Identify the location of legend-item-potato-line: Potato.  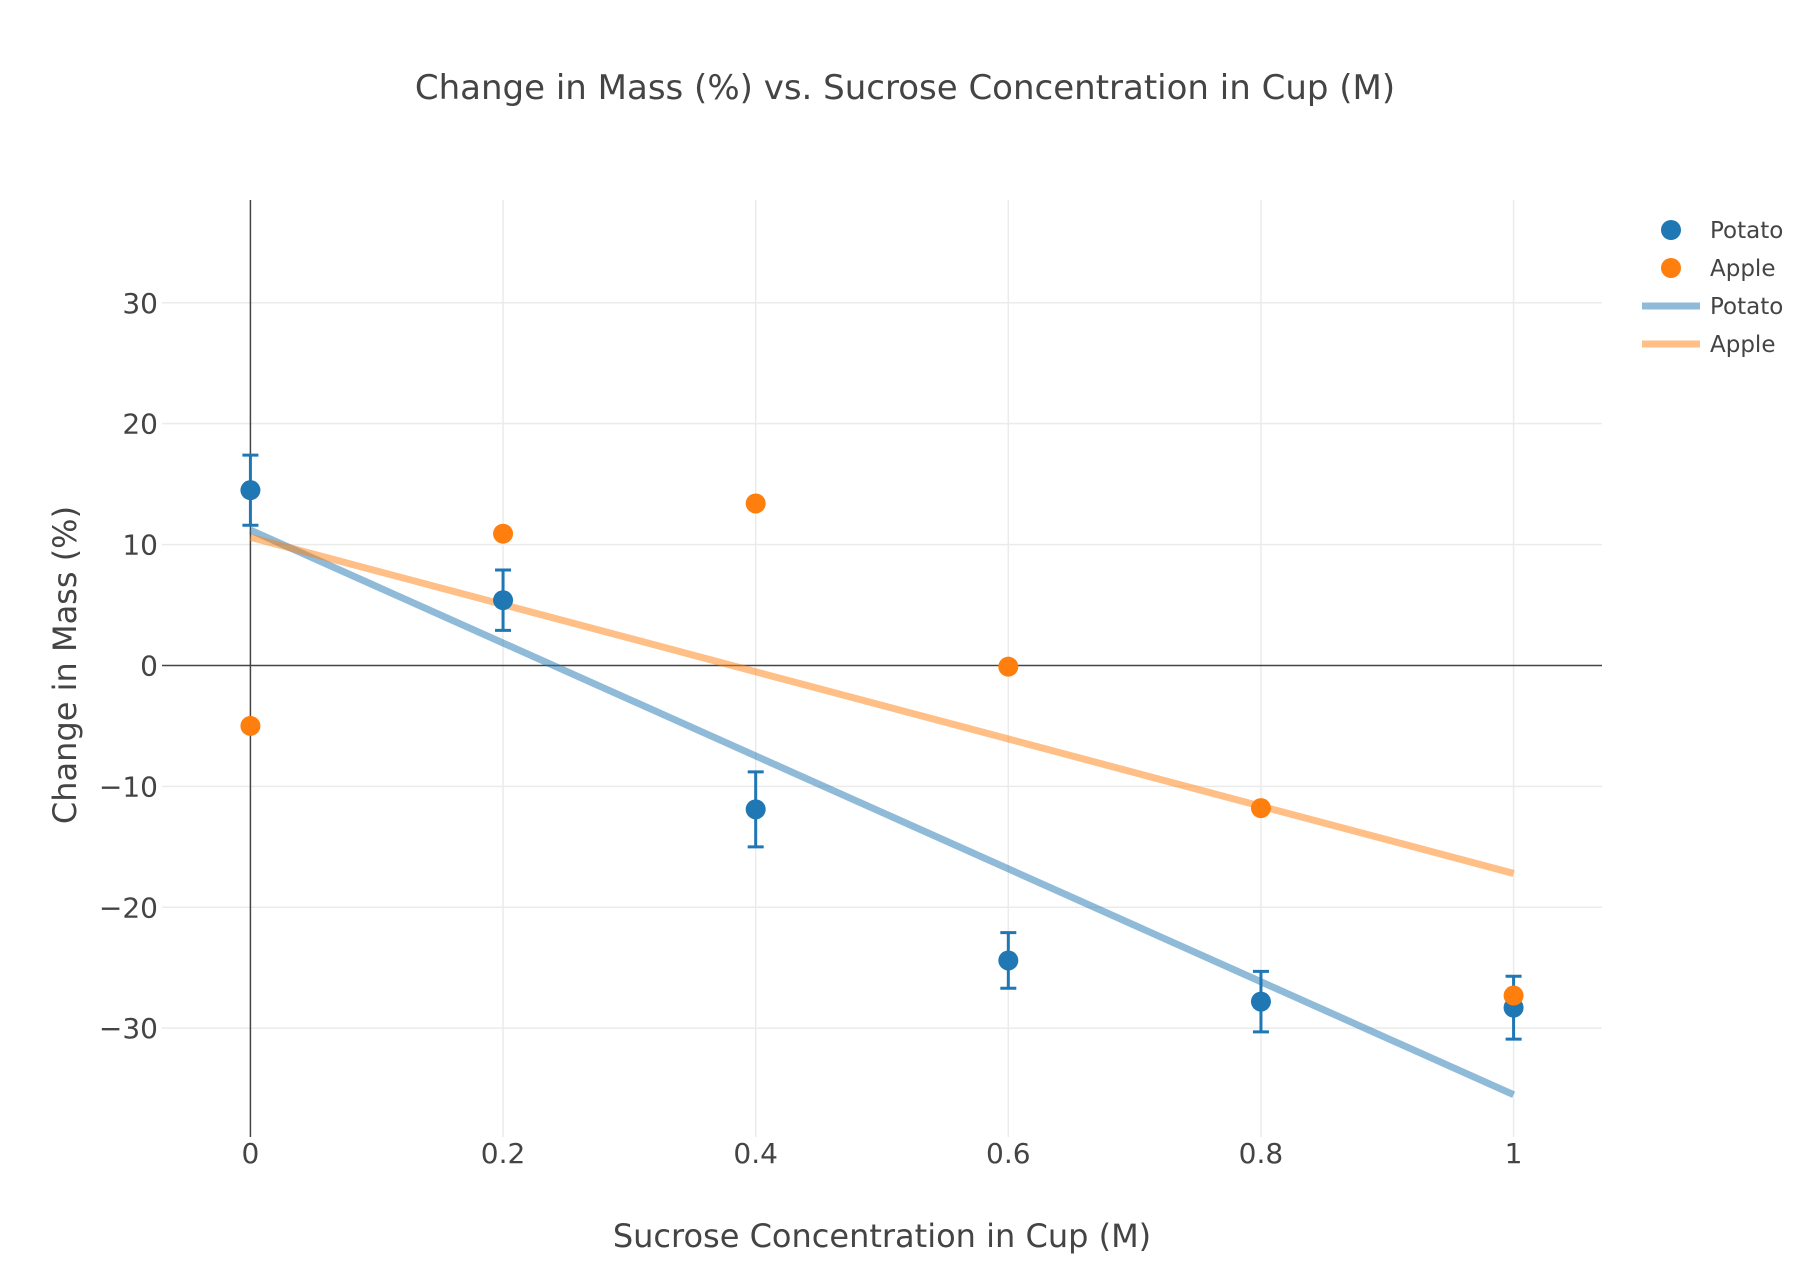
(1712, 307).